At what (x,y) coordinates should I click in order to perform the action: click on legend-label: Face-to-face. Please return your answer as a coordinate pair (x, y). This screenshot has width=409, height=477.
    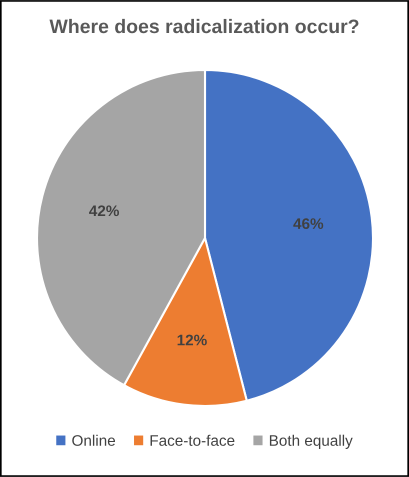
    Looking at the image, I should click on (192, 440).